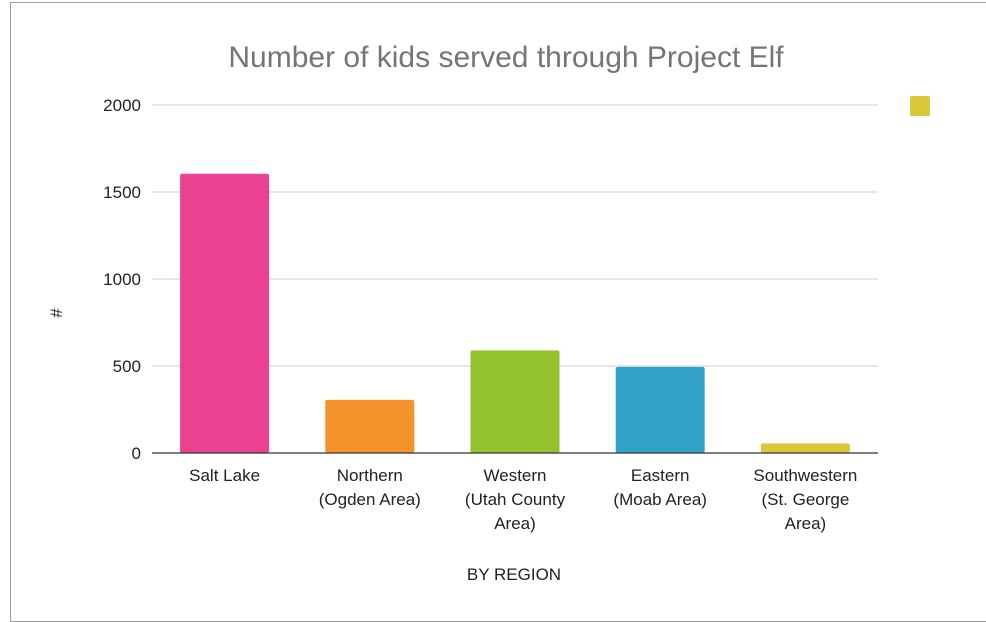 Image resolution: width=986 pixels, height=622 pixels. What do you see at coordinates (660, 475) in the screenshot?
I see `x-tick-label: Eastern` at bounding box center [660, 475].